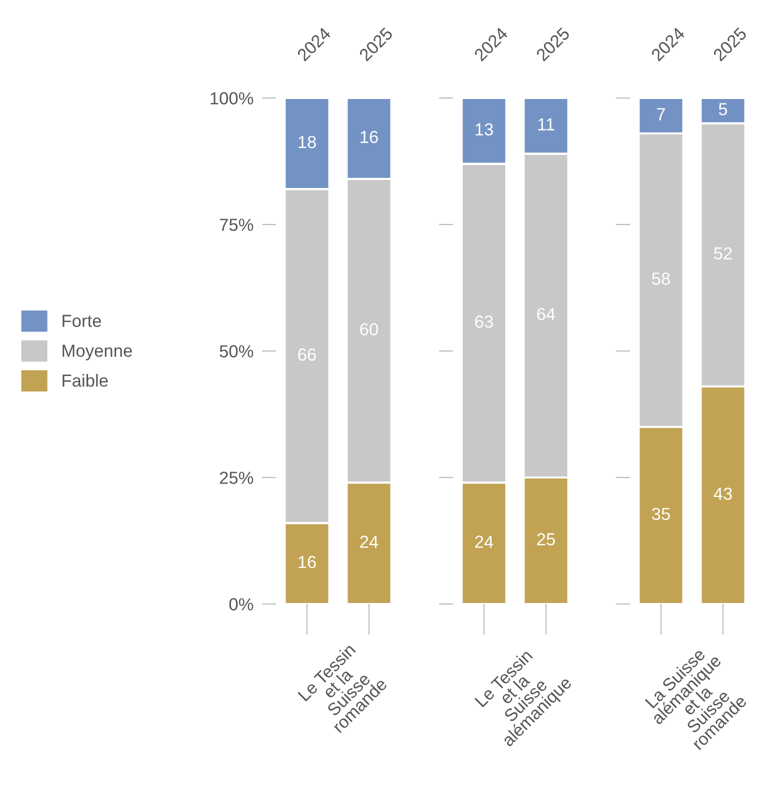  I want to click on y-tick-label: 0%, so click(241, 604).